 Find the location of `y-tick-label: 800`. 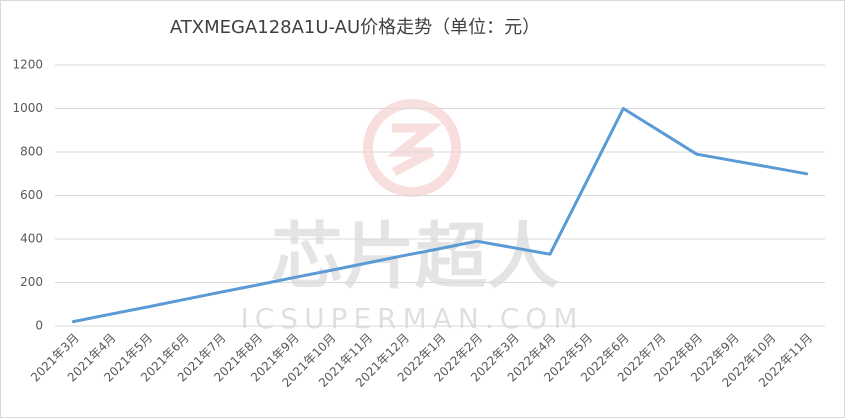

y-tick-label: 800 is located at coordinates (31, 152).